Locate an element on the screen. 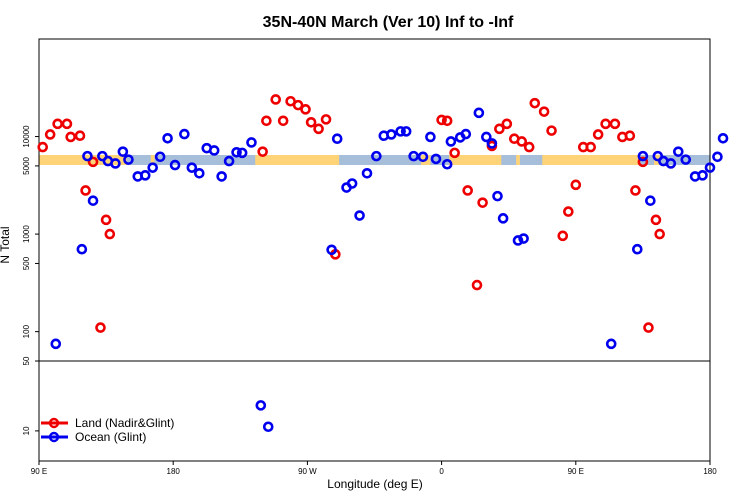  y-axis: 50 100 500 1000 5000 10000 10 is located at coordinates (30, 280).